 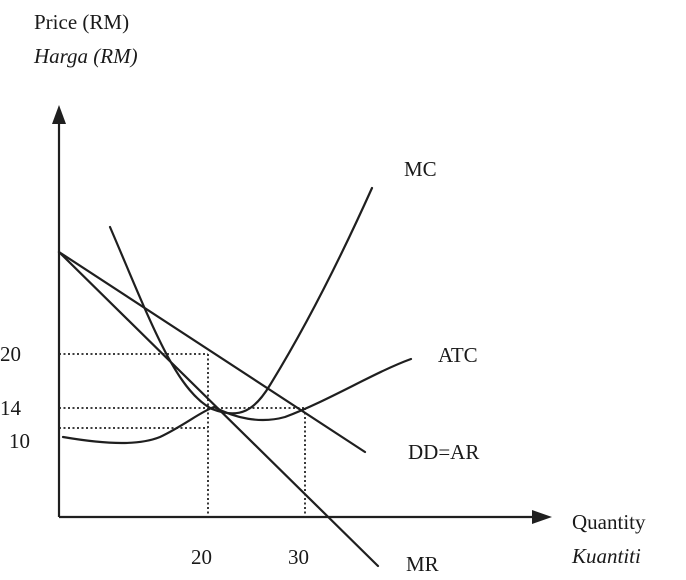 I want to click on mr-label: MR, so click(x=422, y=564).